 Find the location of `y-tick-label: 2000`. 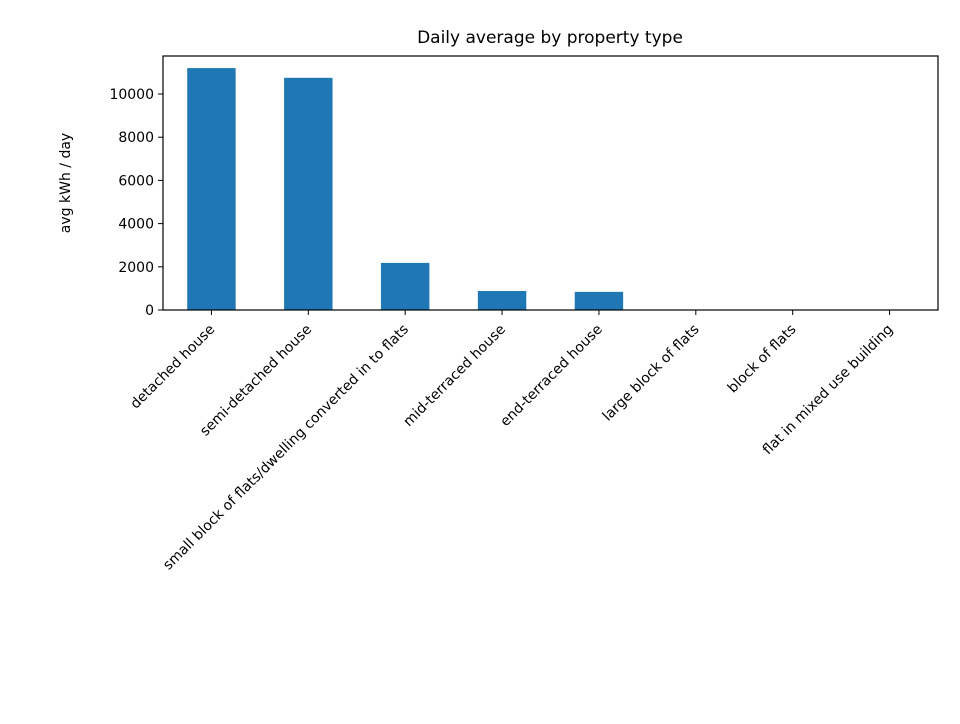

y-tick-label: 2000 is located at coordinates (136, 268).